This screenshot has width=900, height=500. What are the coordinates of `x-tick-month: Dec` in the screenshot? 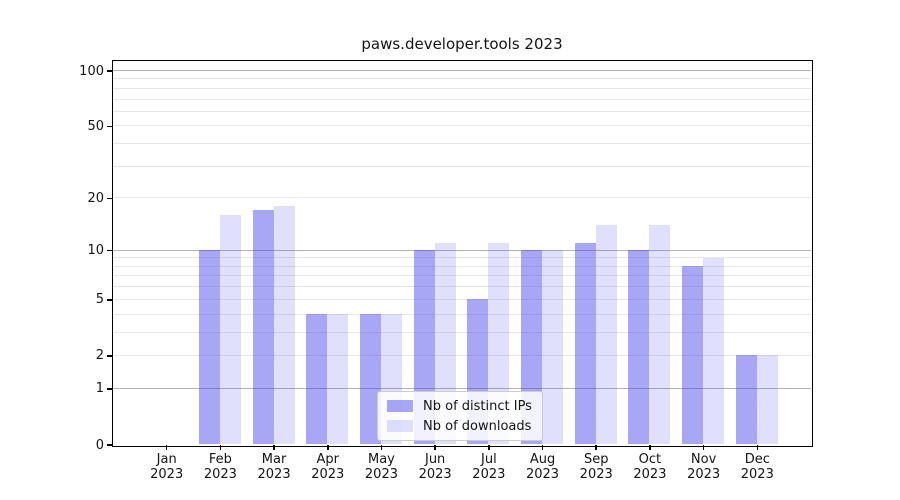 It's located at (757, 459).